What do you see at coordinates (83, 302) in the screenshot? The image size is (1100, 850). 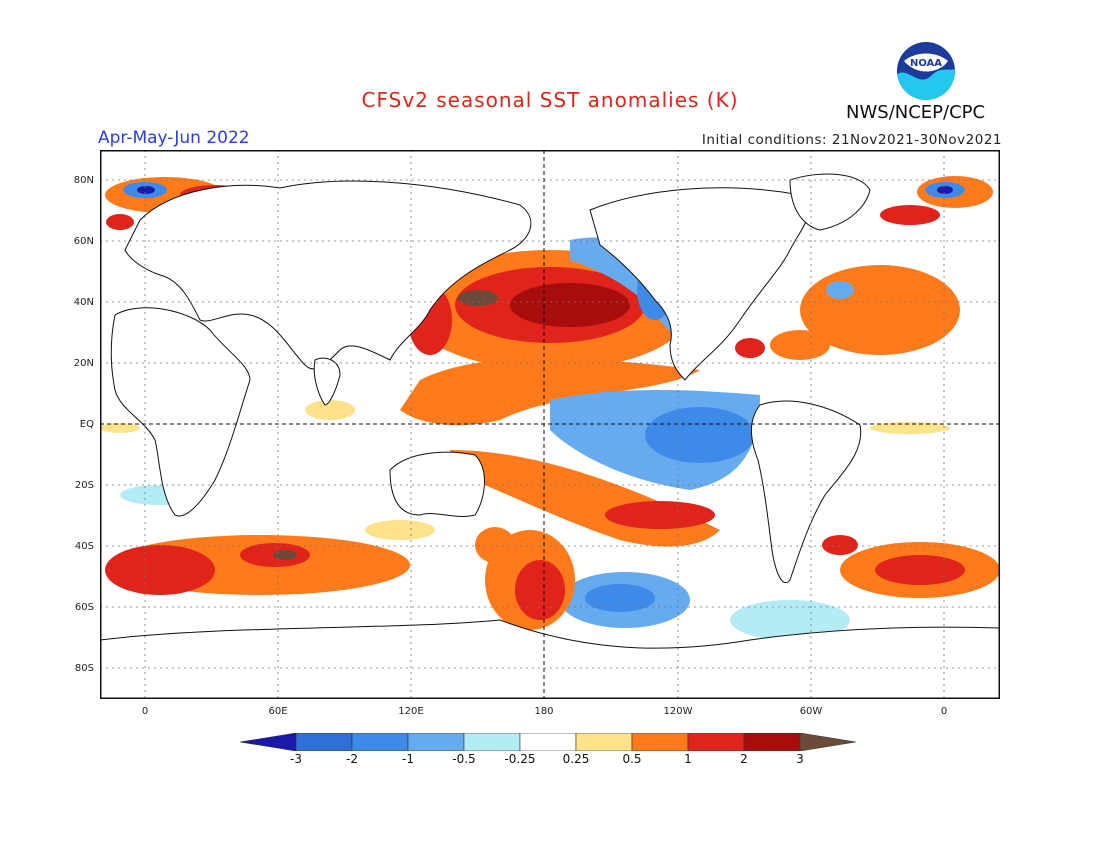 I see `lat-label: 40N` at bounding box center [83, 302].